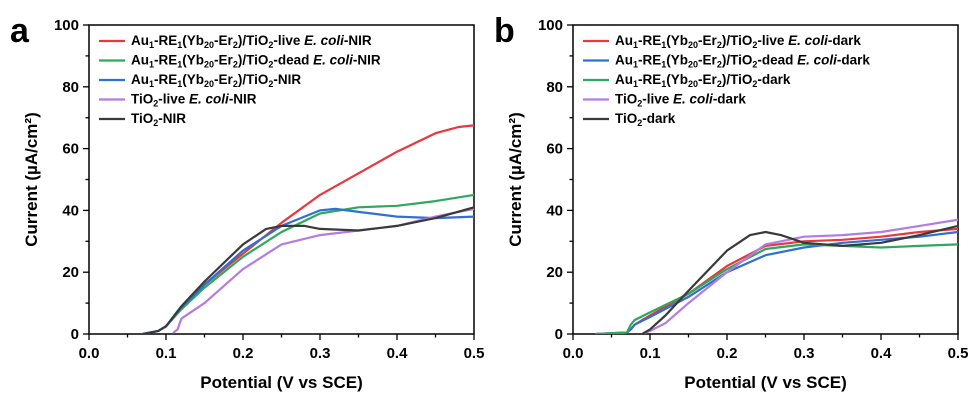  Describe the element at coordinates (738, 41) in the screenshot. I see `legend-entry: Au1-RE1(Yb20-Er2)/TiO2-live E. coli-dark` at that location.